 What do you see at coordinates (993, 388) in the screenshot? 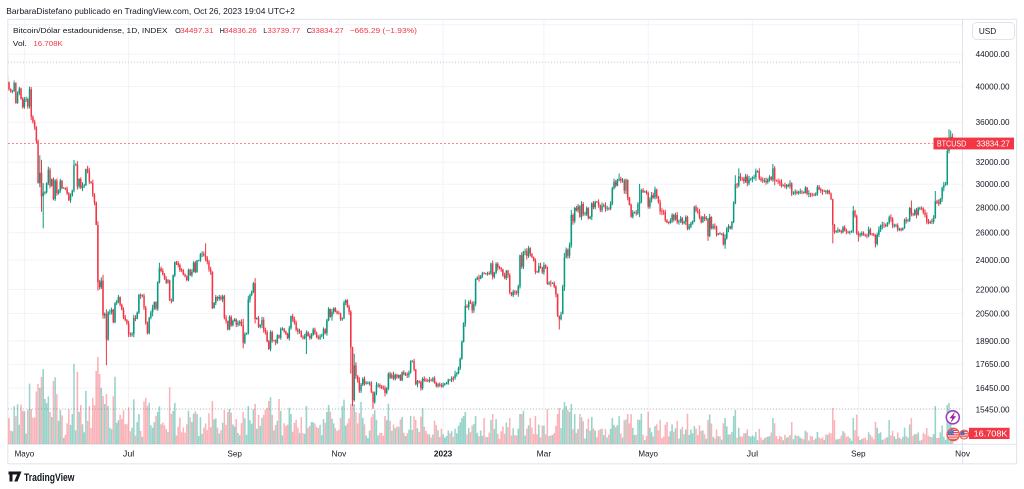
I see `svg-text: 16450.00` at bounding box center [993, 388].